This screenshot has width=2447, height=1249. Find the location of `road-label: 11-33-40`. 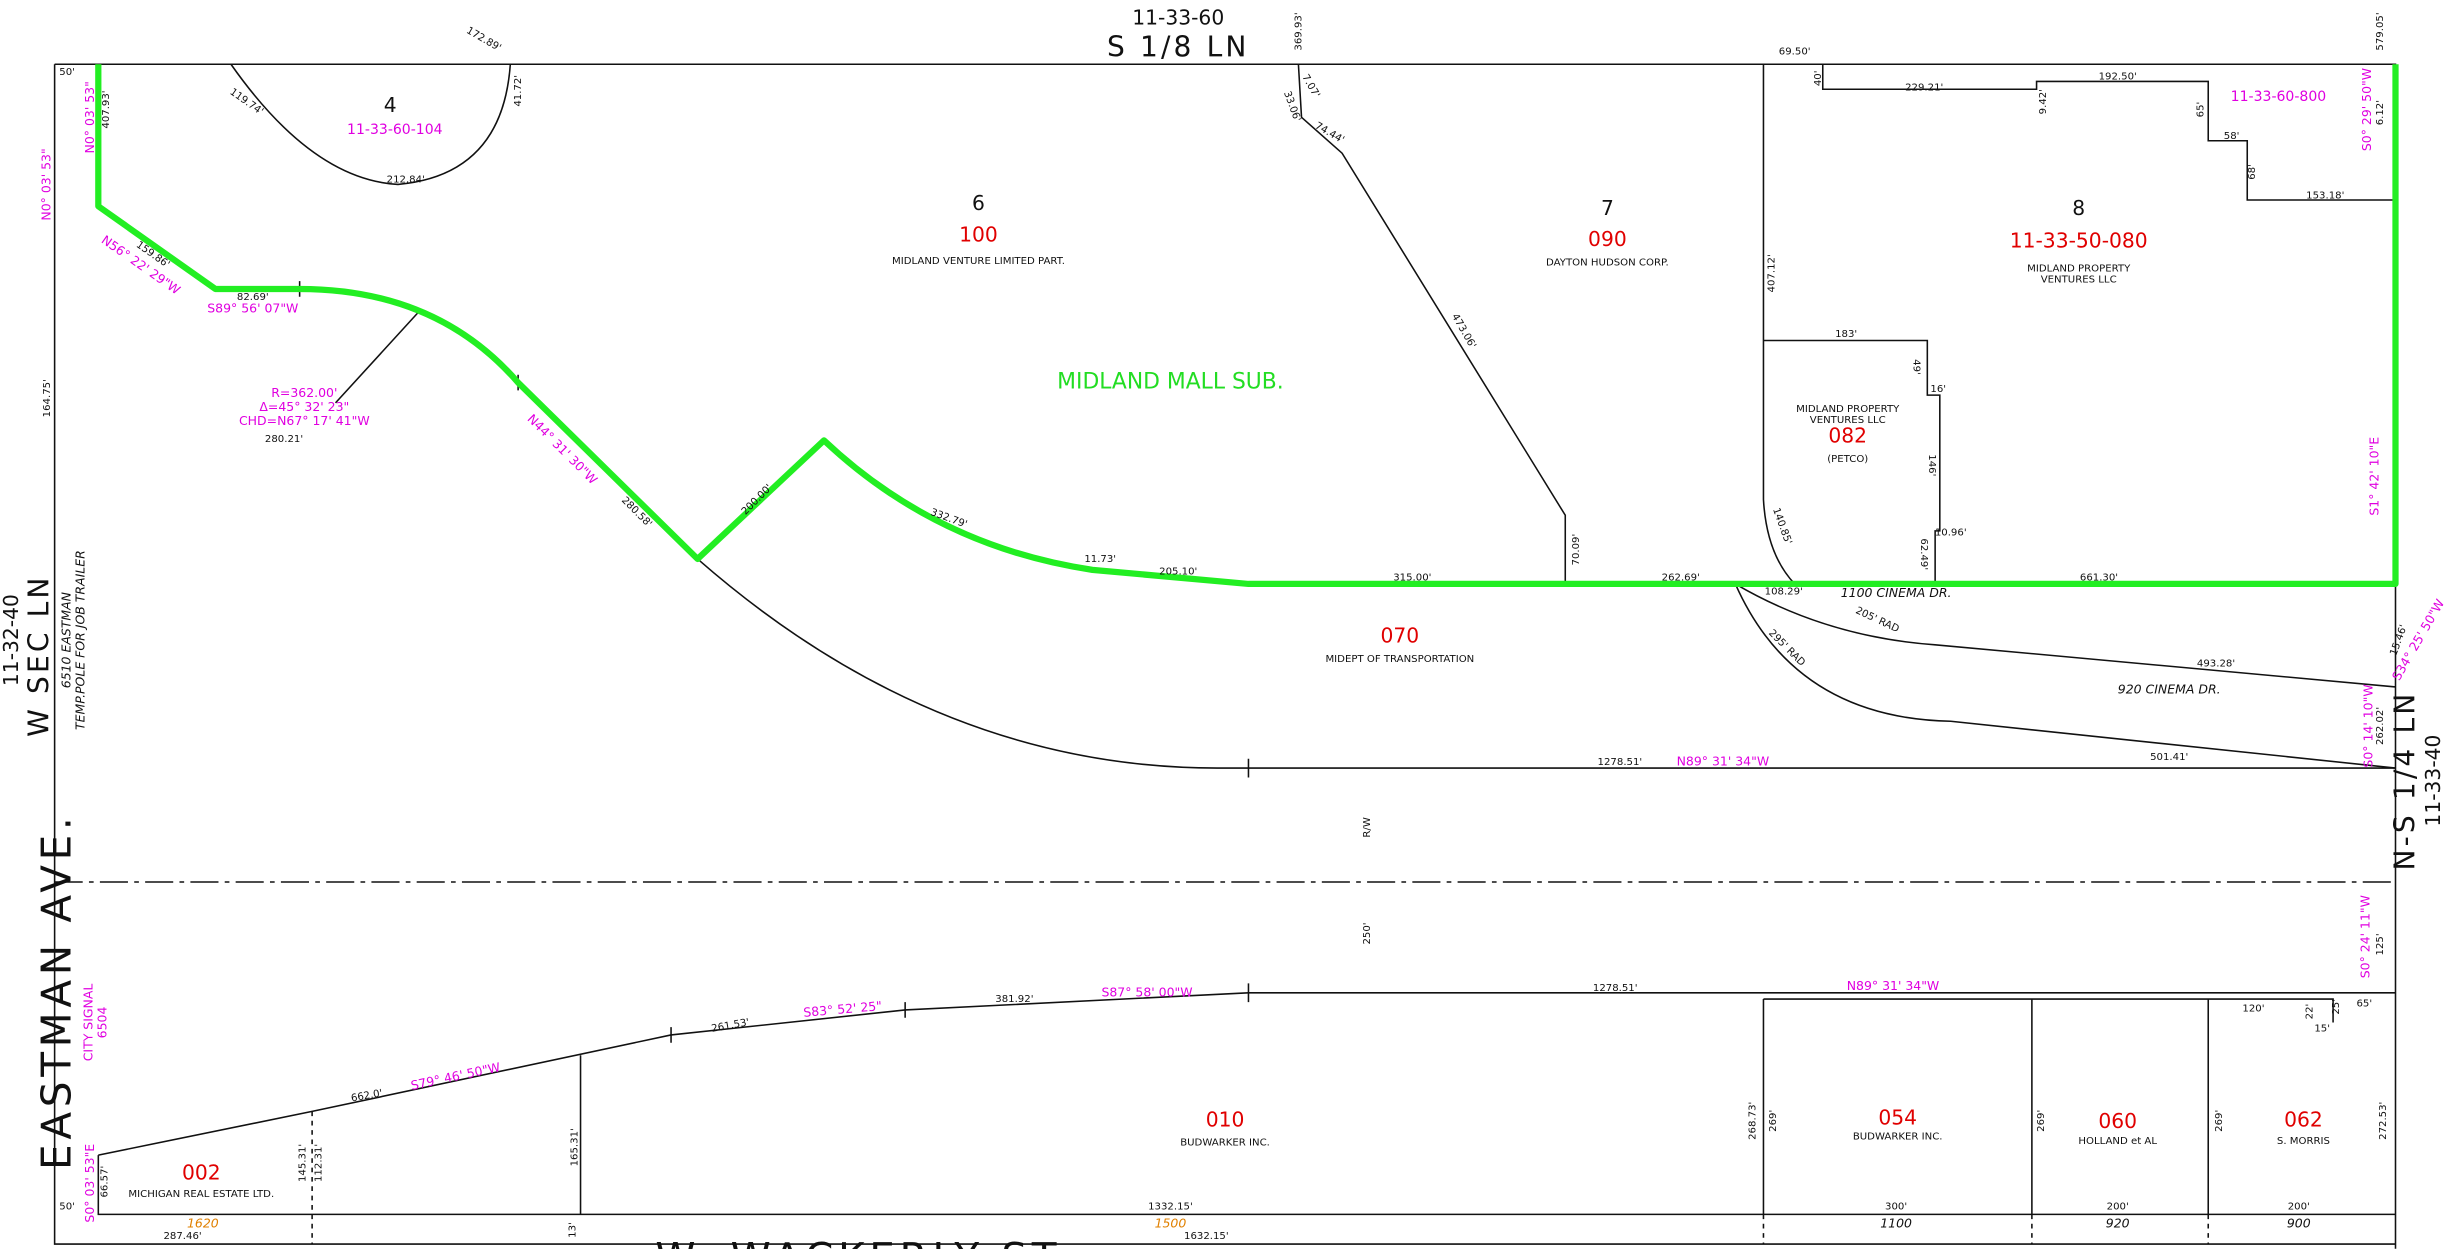

road-label: 11-33-40 is located at coordinates (2433, 781).